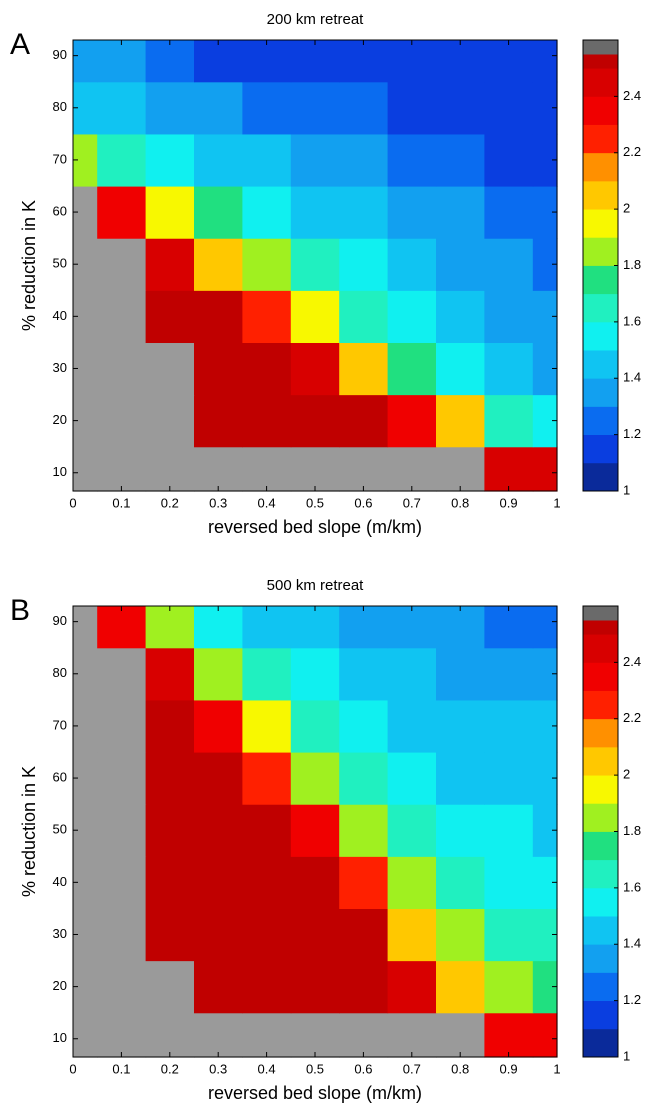  Describe the element at coordinates (460, 502) in the screenshot. I see `x-tick-label: 0.8` at that location.